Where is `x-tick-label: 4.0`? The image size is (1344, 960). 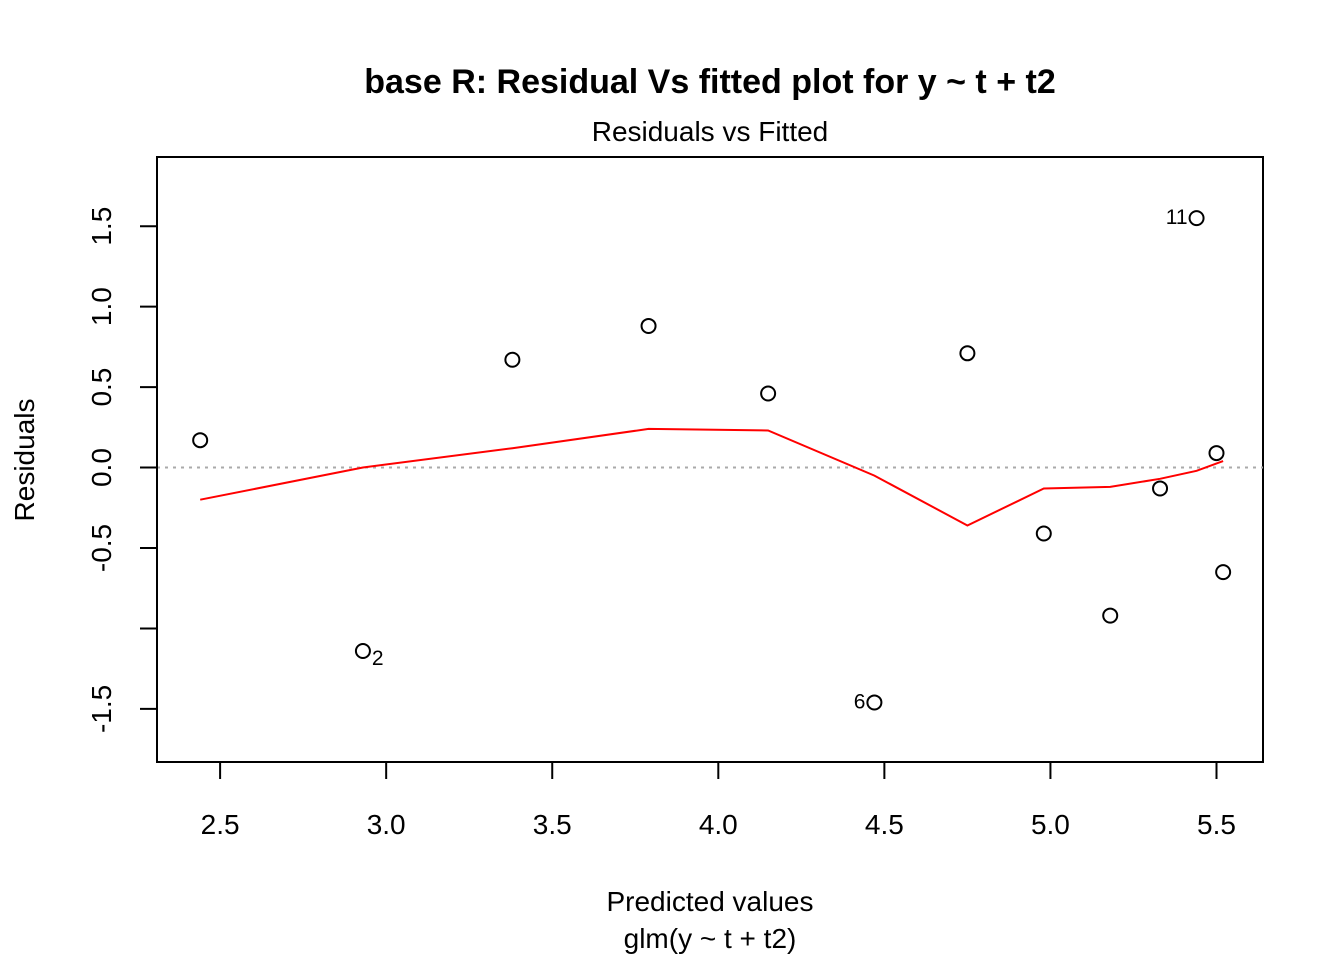
x-tick-label: 4.0 is located at coordinates (718, 824).